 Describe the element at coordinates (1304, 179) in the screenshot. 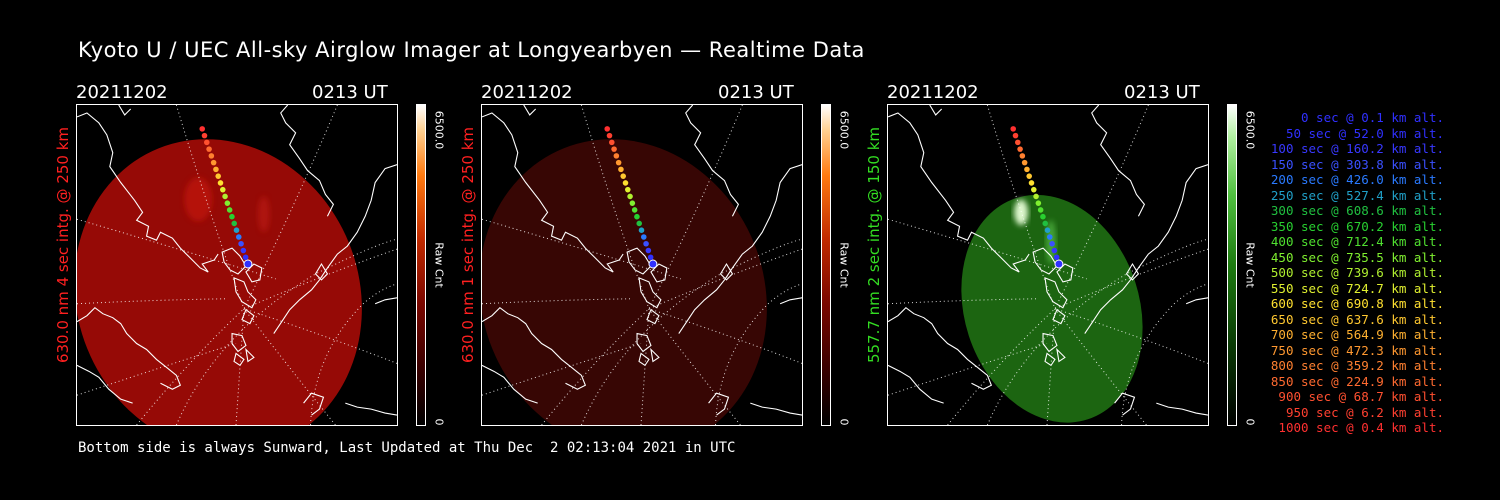

I see `legend-time: 200 sec @` at that location.